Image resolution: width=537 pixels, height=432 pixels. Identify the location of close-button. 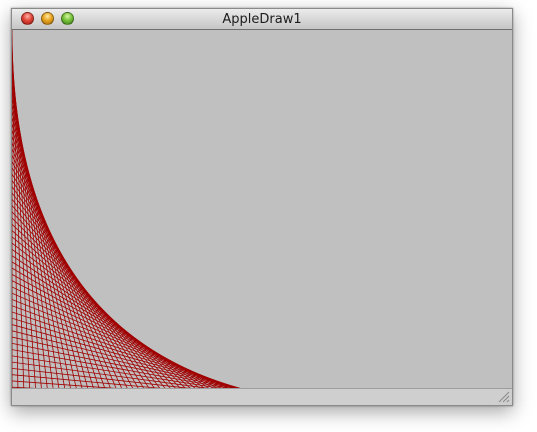
(27, 18).